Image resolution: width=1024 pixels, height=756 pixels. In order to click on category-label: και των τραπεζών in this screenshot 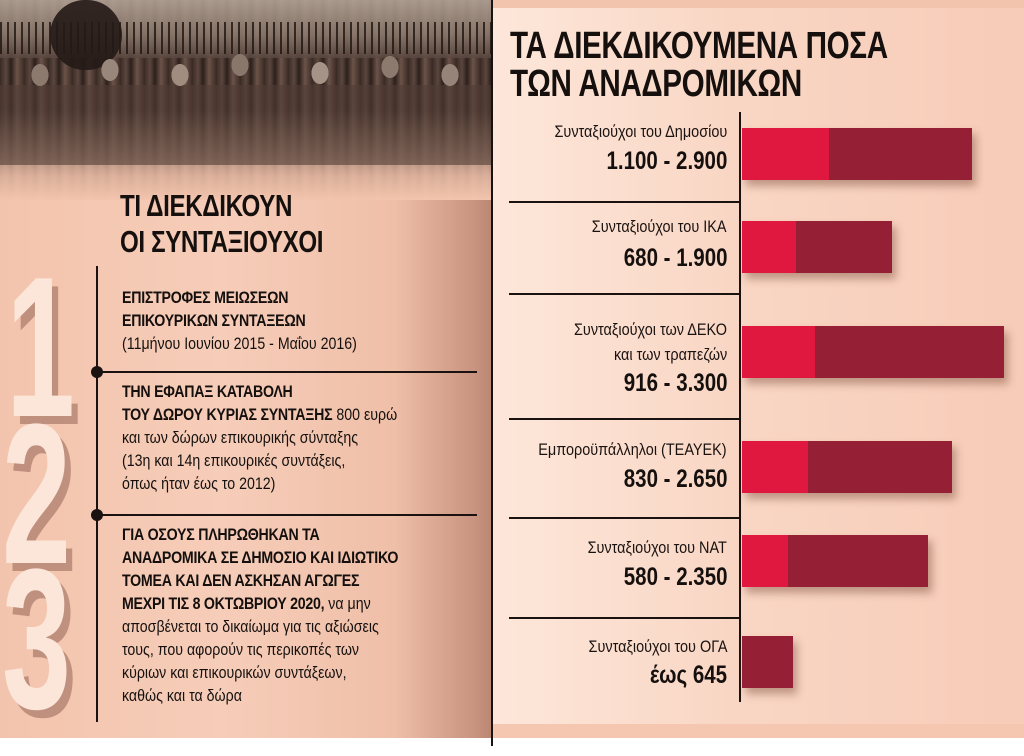, I will do `click(670, 354)`.